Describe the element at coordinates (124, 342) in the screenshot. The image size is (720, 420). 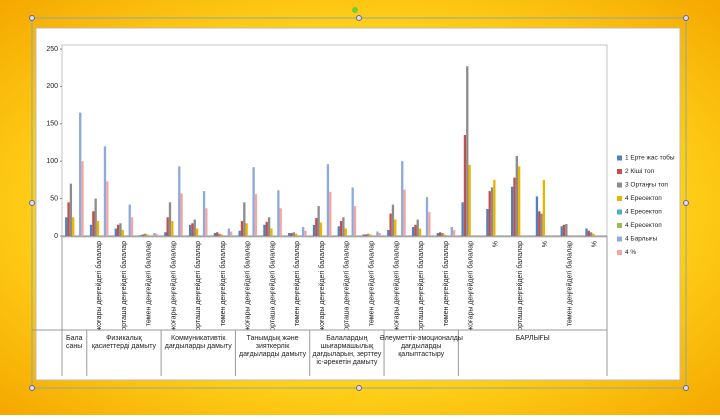
I see `group-label: Физикалық қасиеттерді дамыту` at that location.